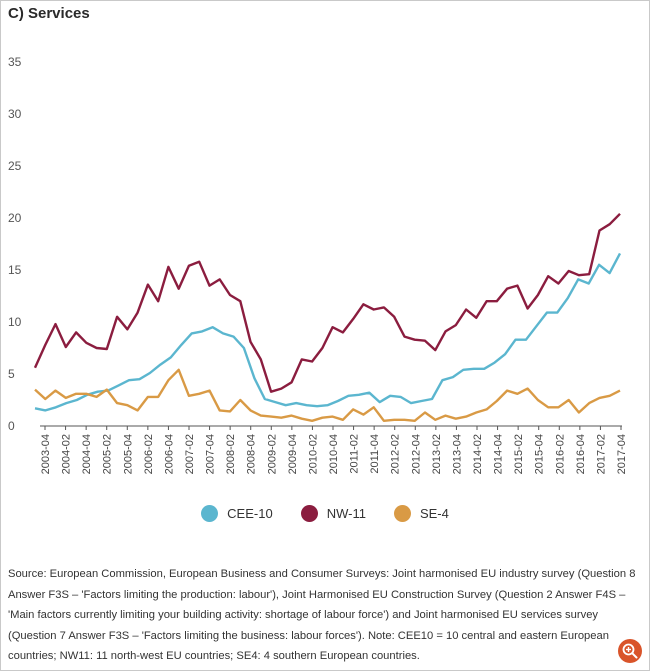  Describe the element at coordinates (49, 13) in the screenshot. I see `chart-title: C) Services` at that location.